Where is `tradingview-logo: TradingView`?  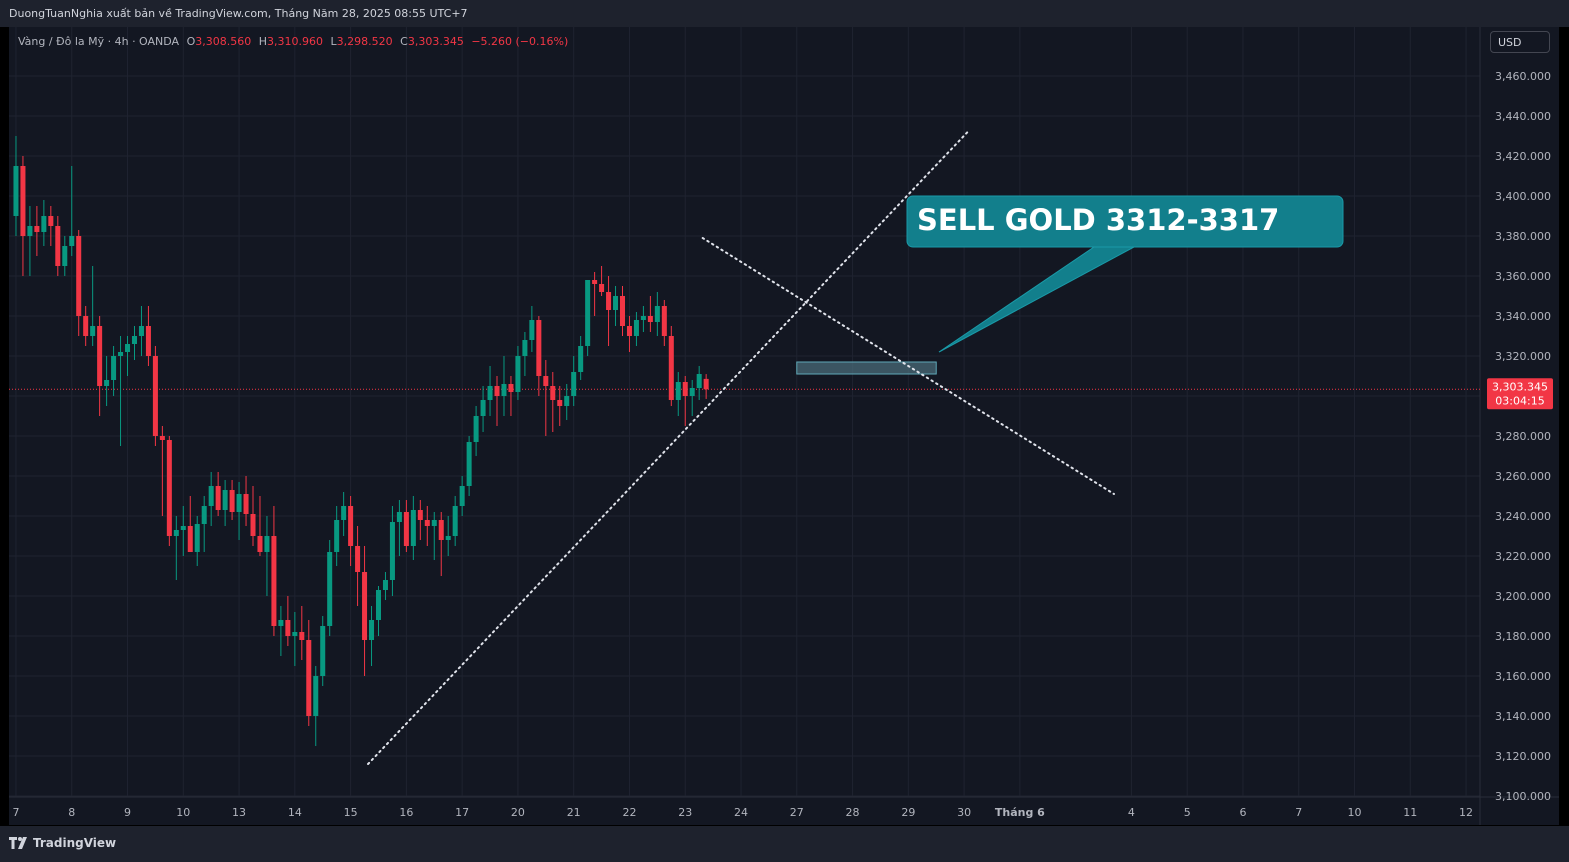 tradingview-logo: TradingView is located at coordinates (62, 843).